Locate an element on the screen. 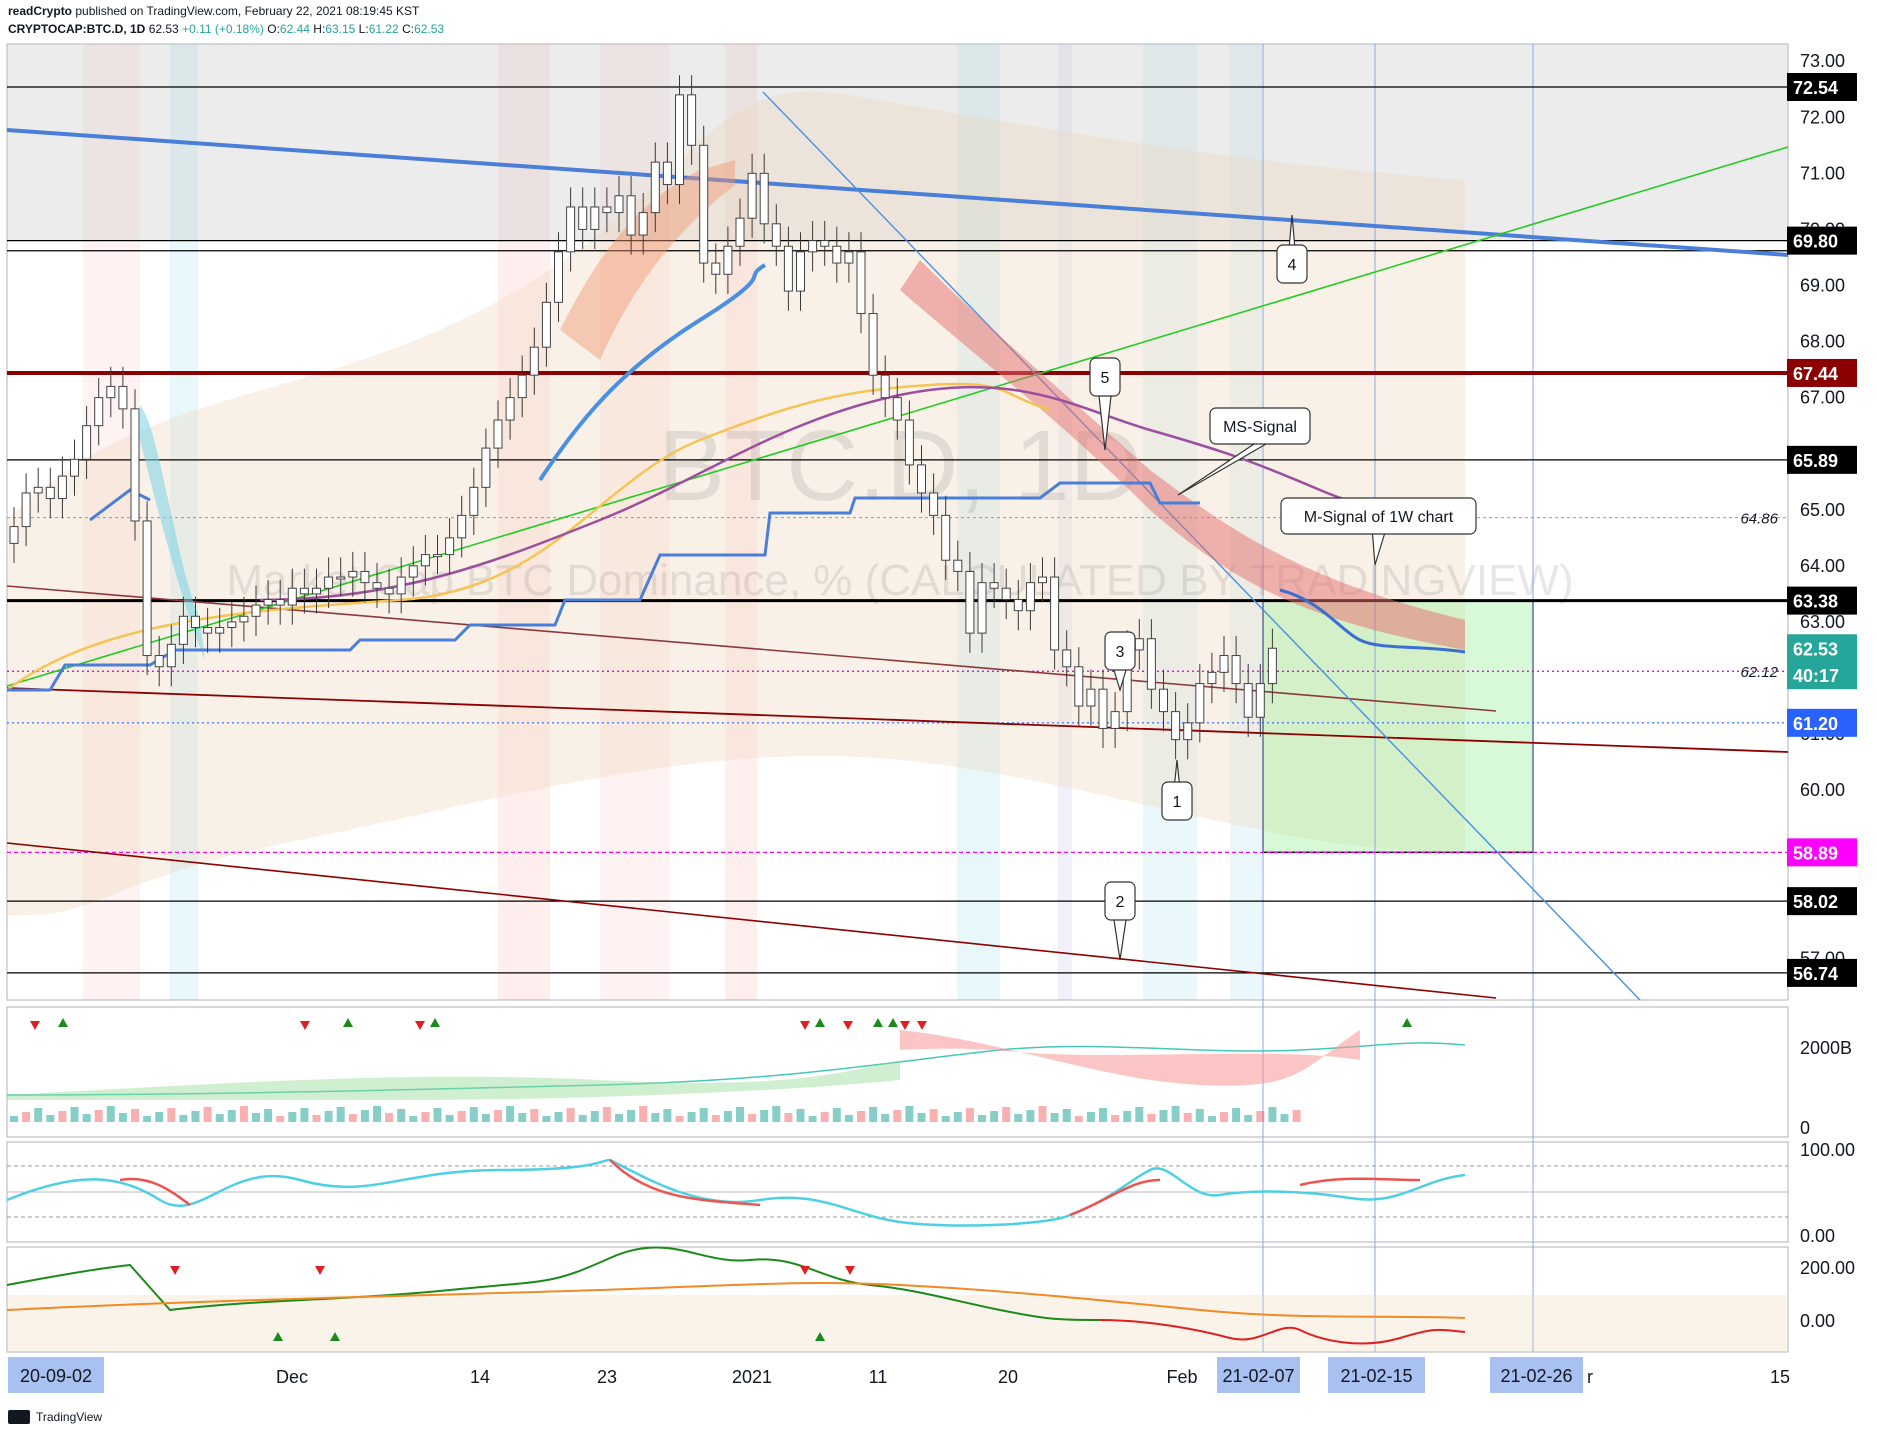 This screenshot has height=1433, width=1877. date-tag: 21-02-15 is located at coordinates (1376, 1376).